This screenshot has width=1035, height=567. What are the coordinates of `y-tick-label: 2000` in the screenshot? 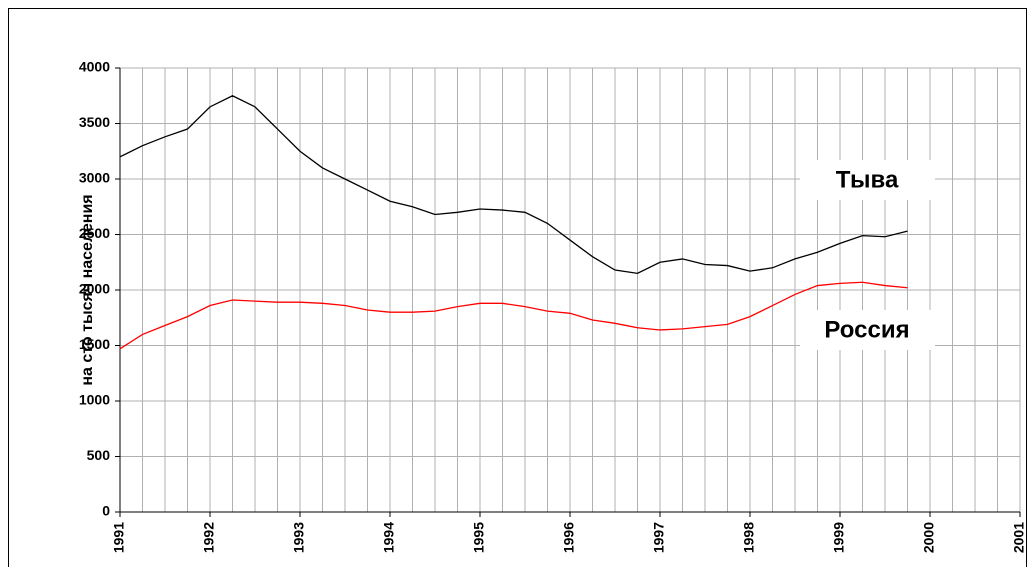 It's located at (94, 289).